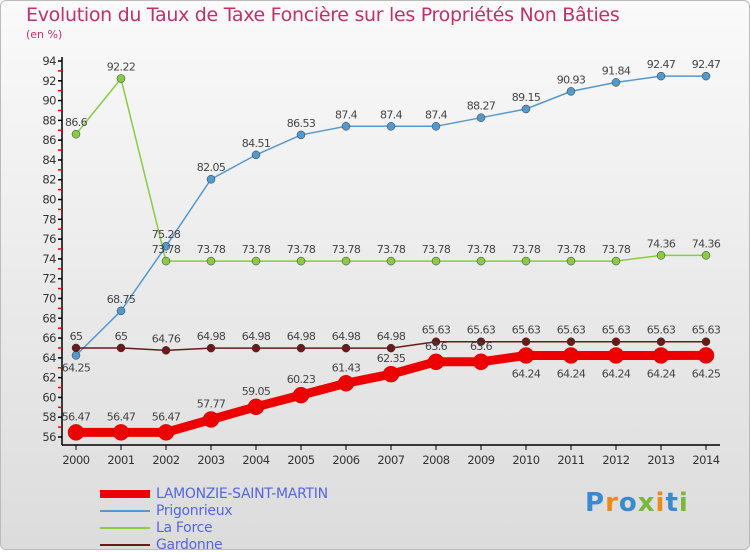 The width and height of the screenshot is (750, 553). Describe the element at coordinates (242, 493) in the screenshot. I see `legend-label: LAMONZIE-SAINT-MARTIN` at that location.